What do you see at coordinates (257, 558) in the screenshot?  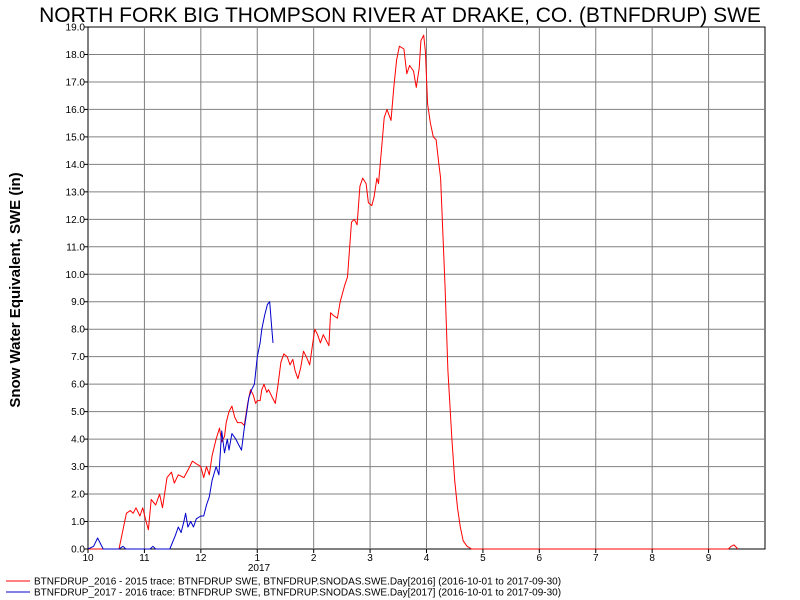 I see `x-tick-label: 1` at bounding box center [257, 558].